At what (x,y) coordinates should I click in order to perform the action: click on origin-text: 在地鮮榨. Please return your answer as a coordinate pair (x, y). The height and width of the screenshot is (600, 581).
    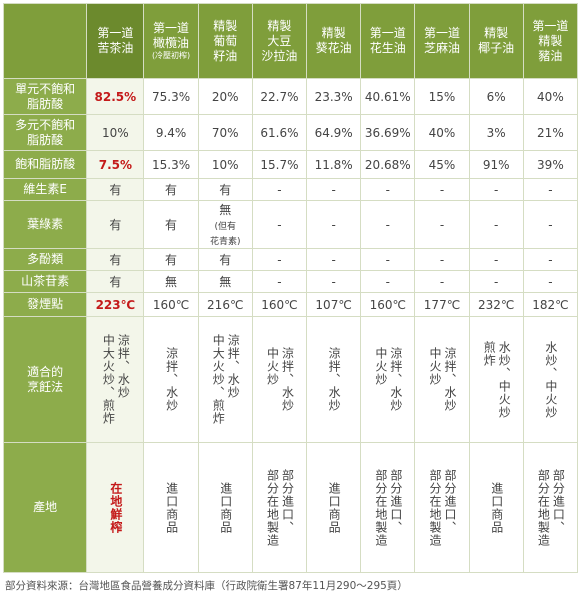
    Looking at the image, I should click on (115, 507).